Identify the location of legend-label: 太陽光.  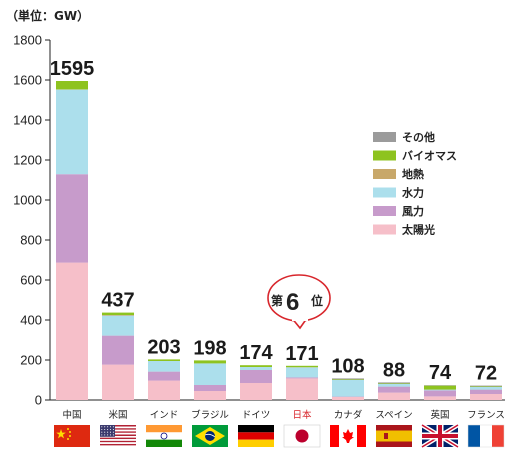
(418, 230).